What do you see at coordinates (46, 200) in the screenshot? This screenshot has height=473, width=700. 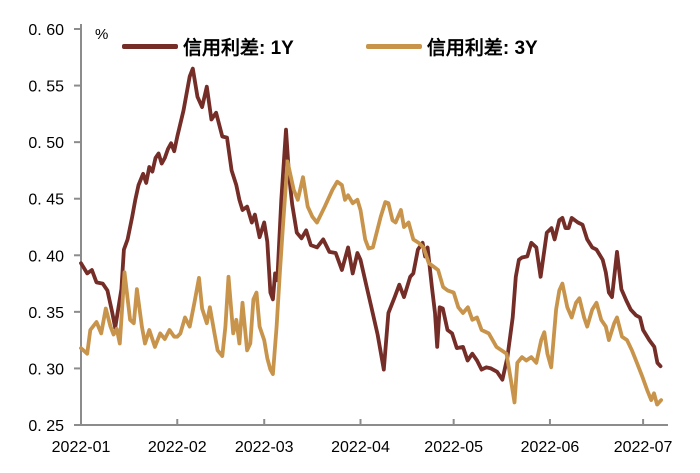 I see `y-tick-label: 0. 45` at bounding box center [46, 200].